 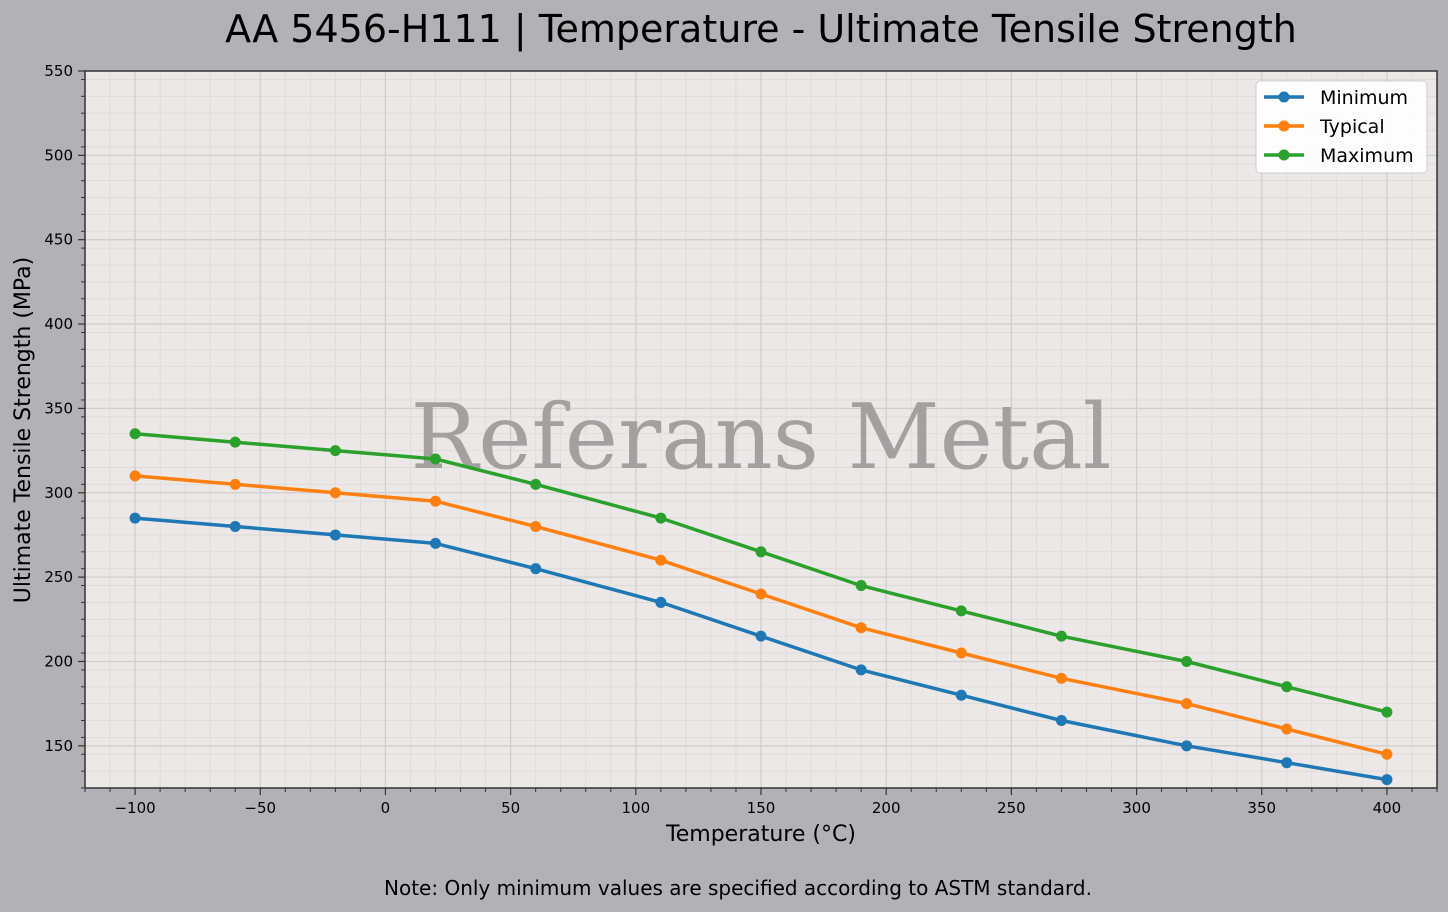 What do you see at coordinates (58, 324) in the screenshot?
I see `y-tick-label: 400` at bounding box center [58, 324].